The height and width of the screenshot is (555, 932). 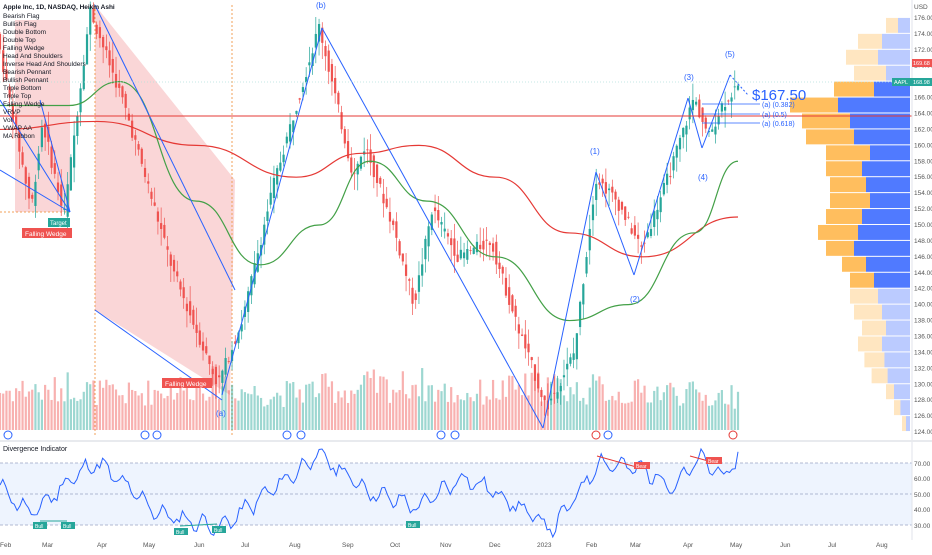 What do you see at coordinates (636, 545) in the screenshot?
I see `time-tick-13: Mar` at bounding box center [636, 545].